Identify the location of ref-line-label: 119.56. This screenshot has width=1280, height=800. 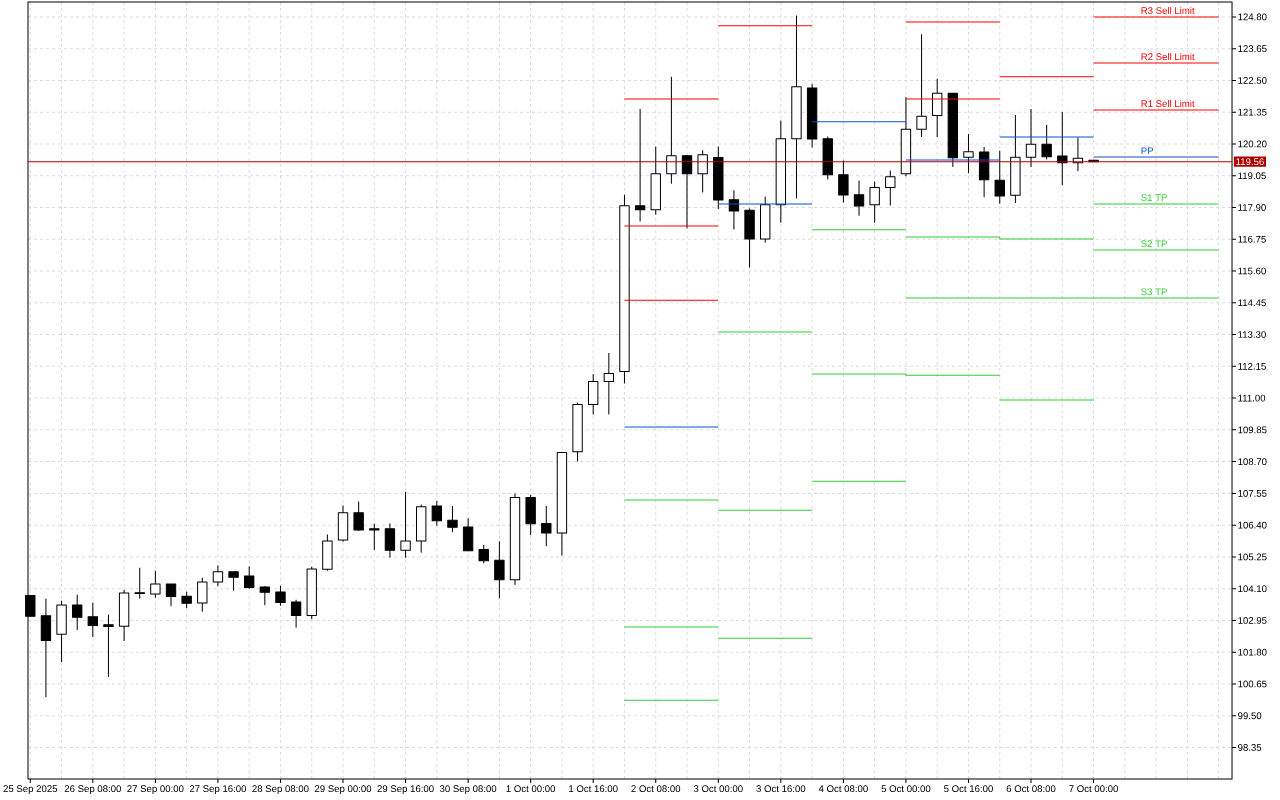
(1250, 162).